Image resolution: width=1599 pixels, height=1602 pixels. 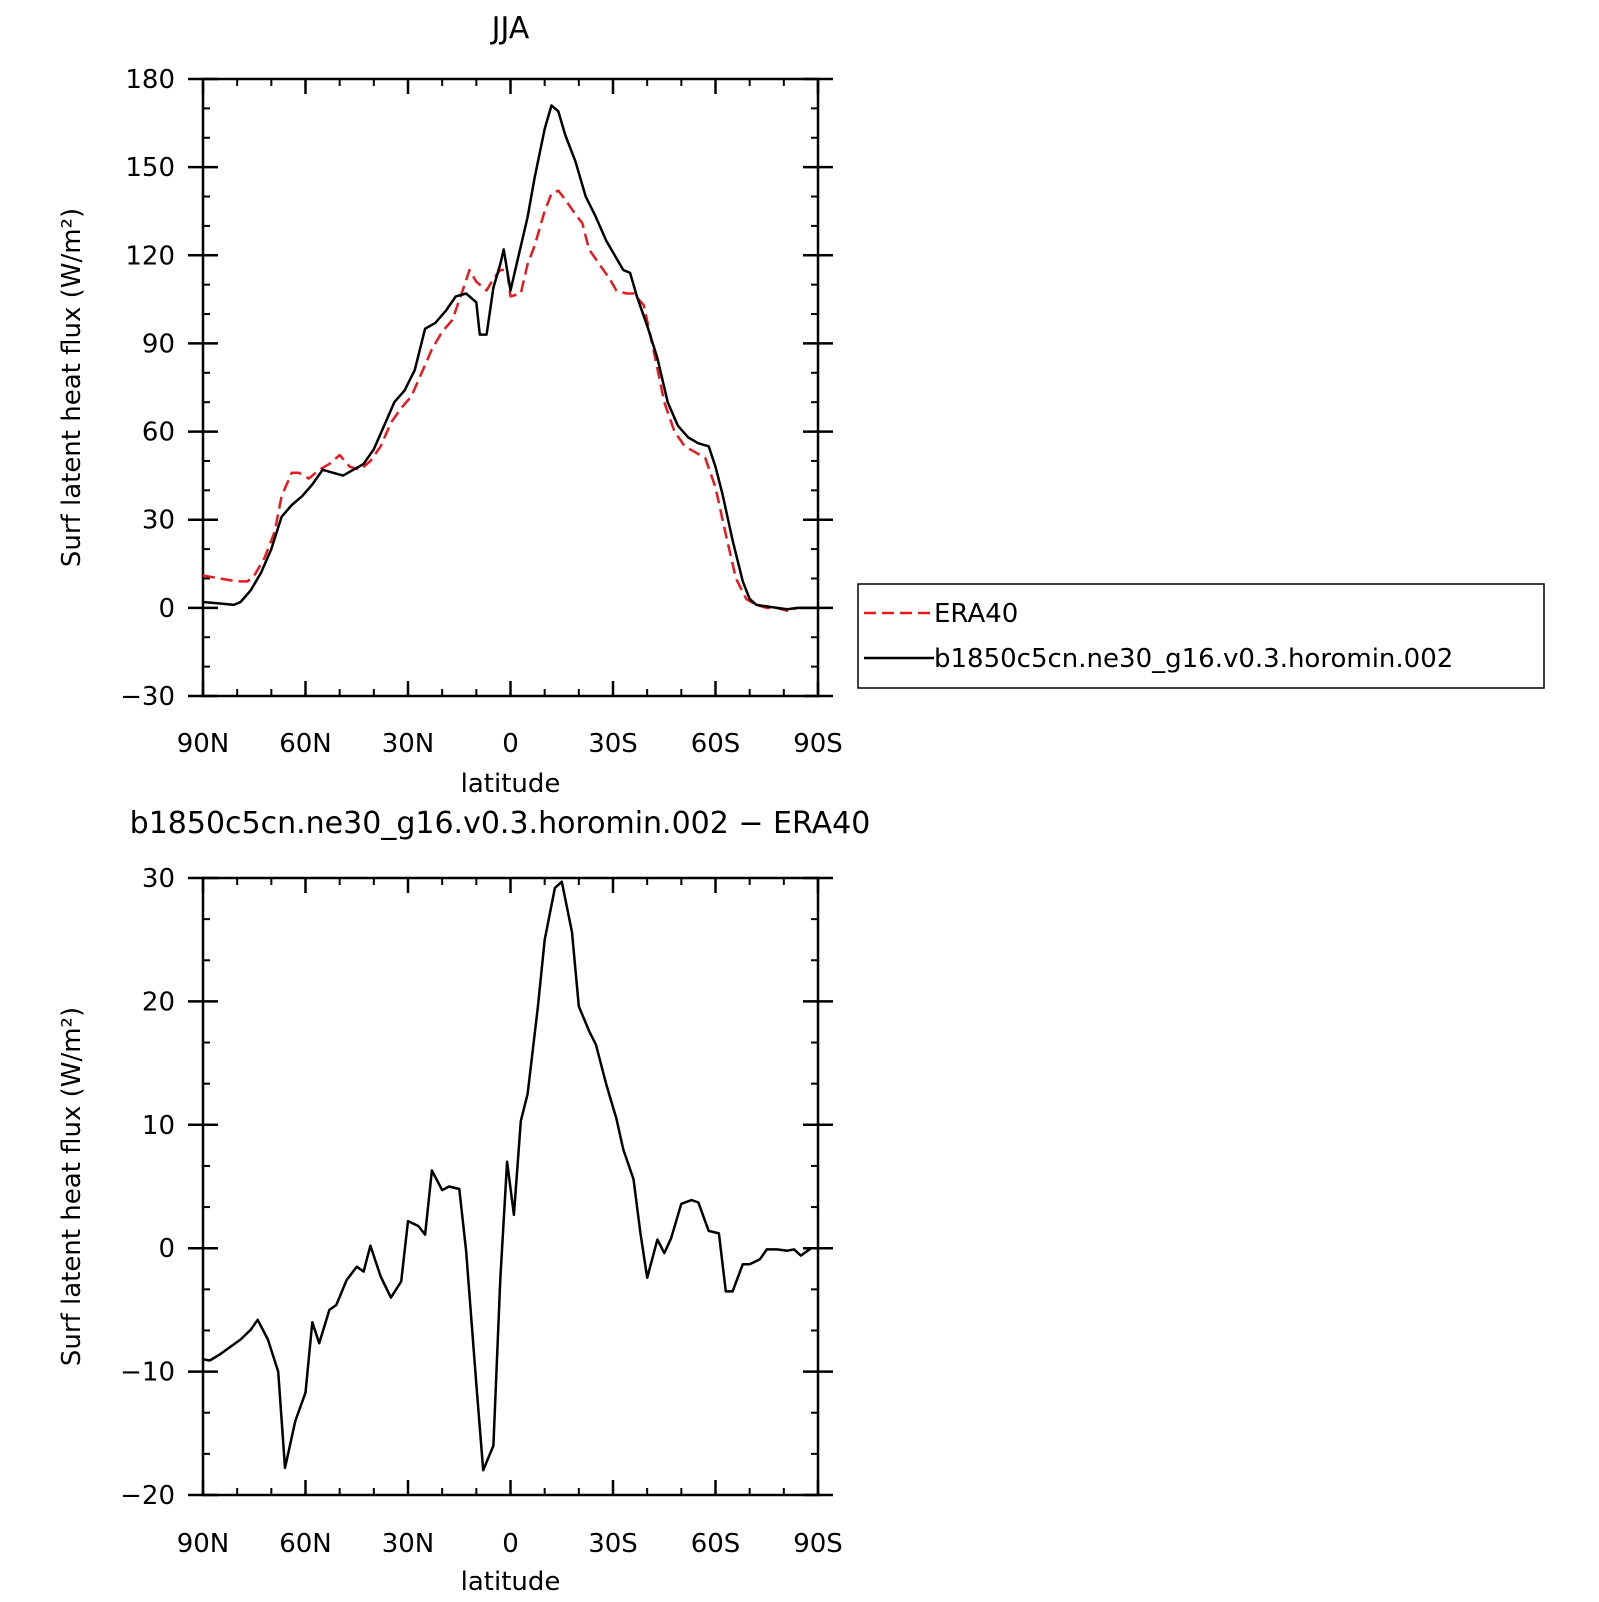 I want to click on y-tick-label: 120, so click(x=150, y=256).